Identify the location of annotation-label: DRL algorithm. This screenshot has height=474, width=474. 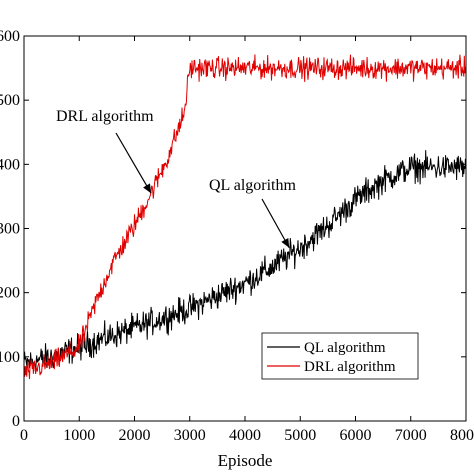
(105, 116).